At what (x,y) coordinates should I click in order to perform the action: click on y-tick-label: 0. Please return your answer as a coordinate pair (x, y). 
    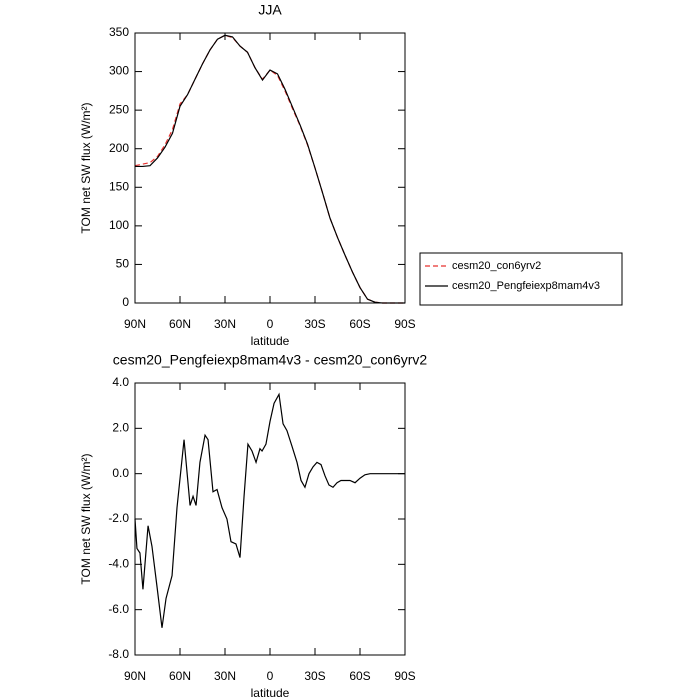
    Looking at the image, I should click on (125, 302).